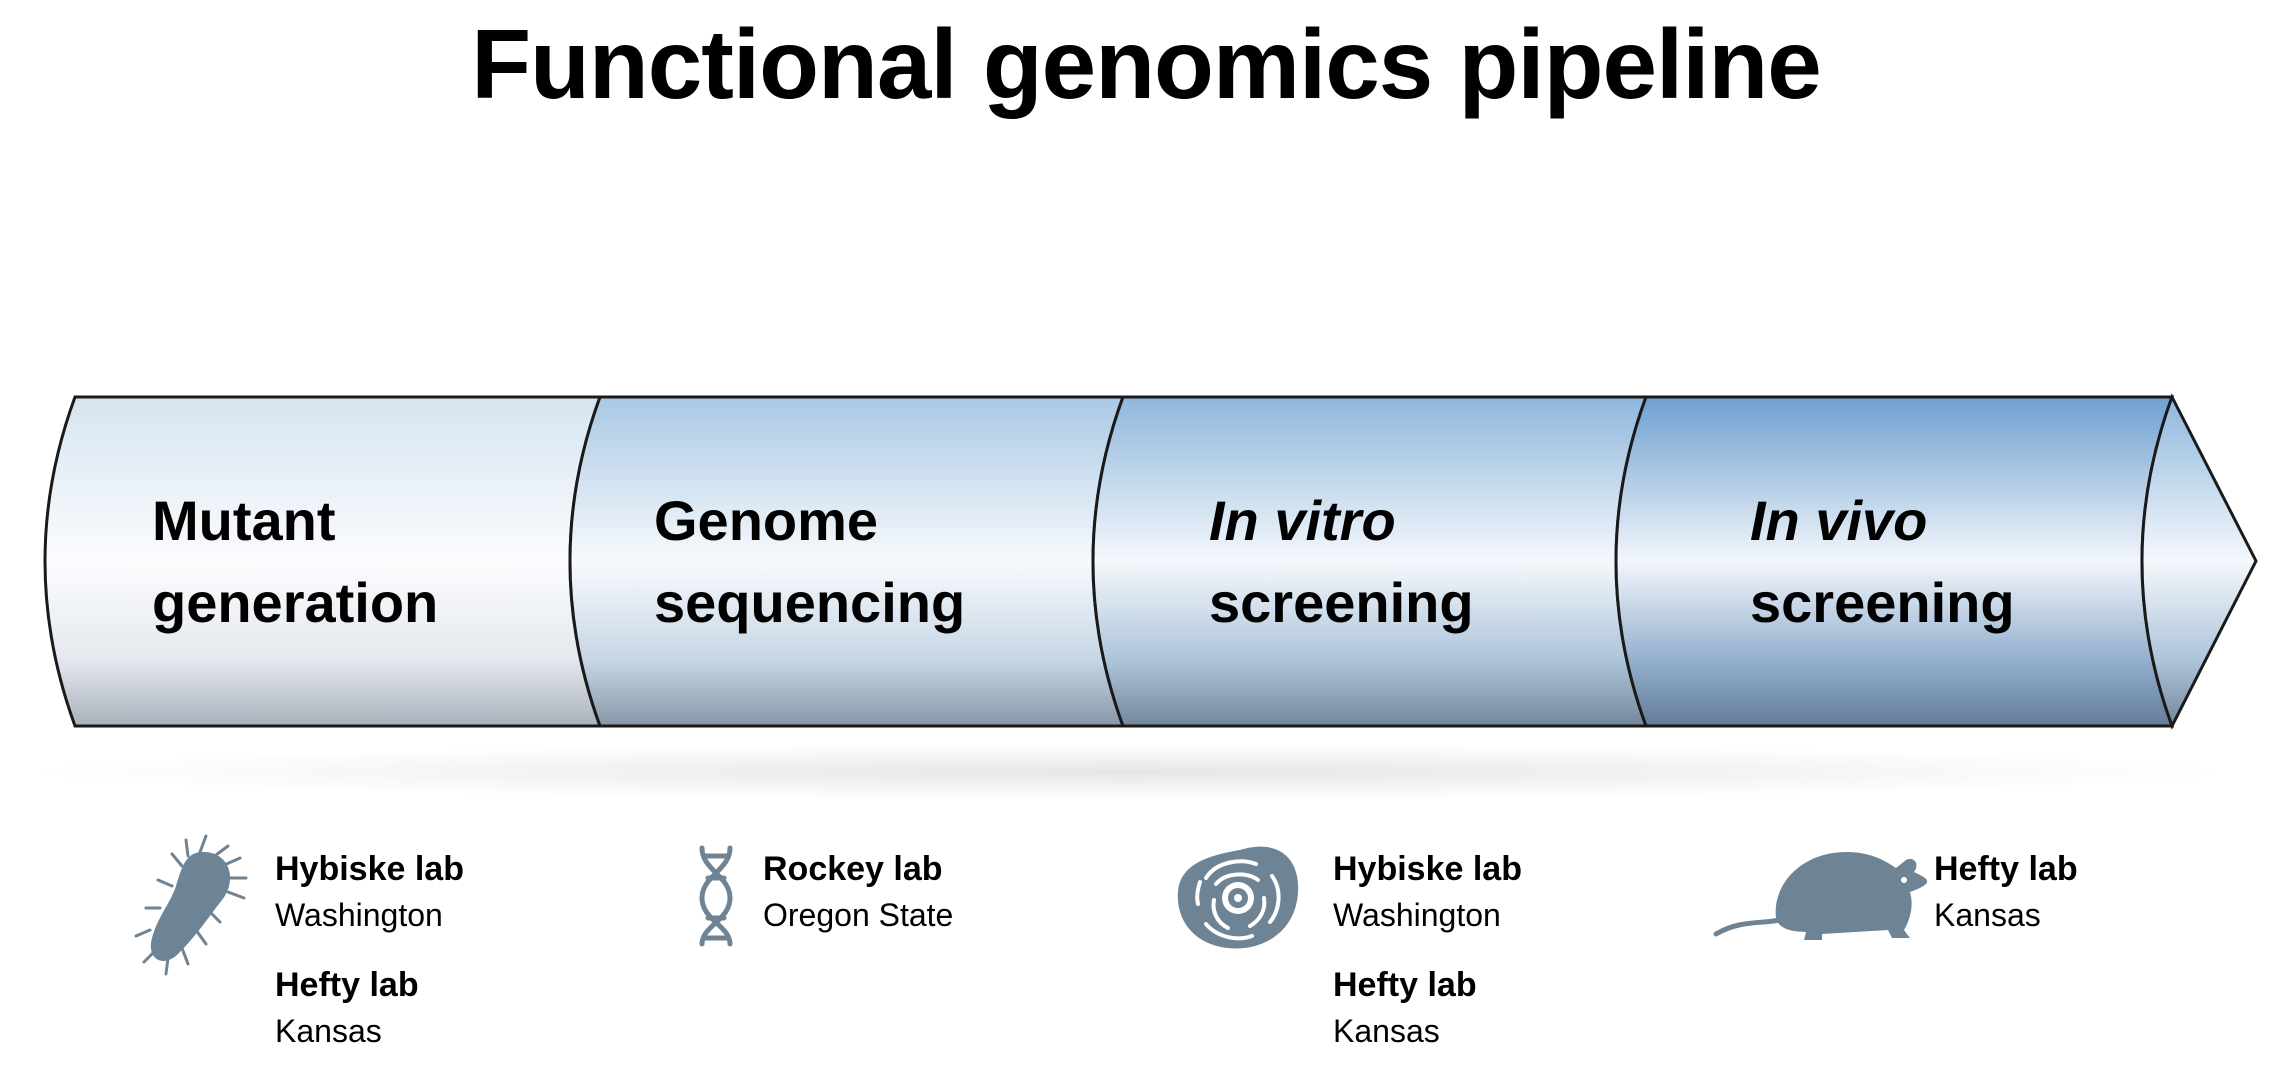  Describe the element at coordinates (766, 520) in the screenshot. I see `stage-2-label-line1: Genome` at that location.